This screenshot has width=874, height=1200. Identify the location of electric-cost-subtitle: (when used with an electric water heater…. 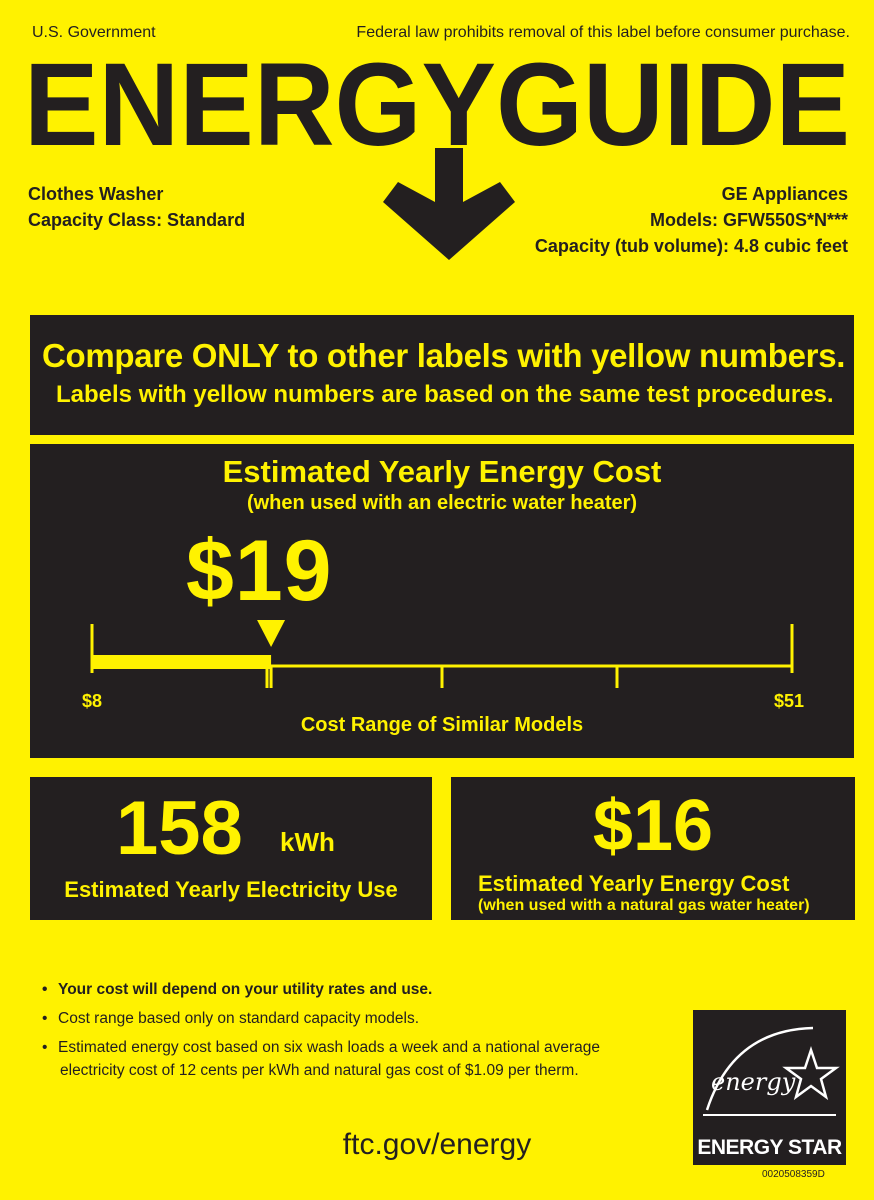
(442, 503).